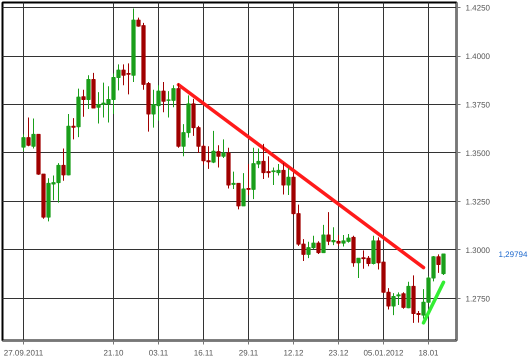 This screenshot has height=358, width=530. I want to click on x-tick-label: 16.11, so click(204, 353).